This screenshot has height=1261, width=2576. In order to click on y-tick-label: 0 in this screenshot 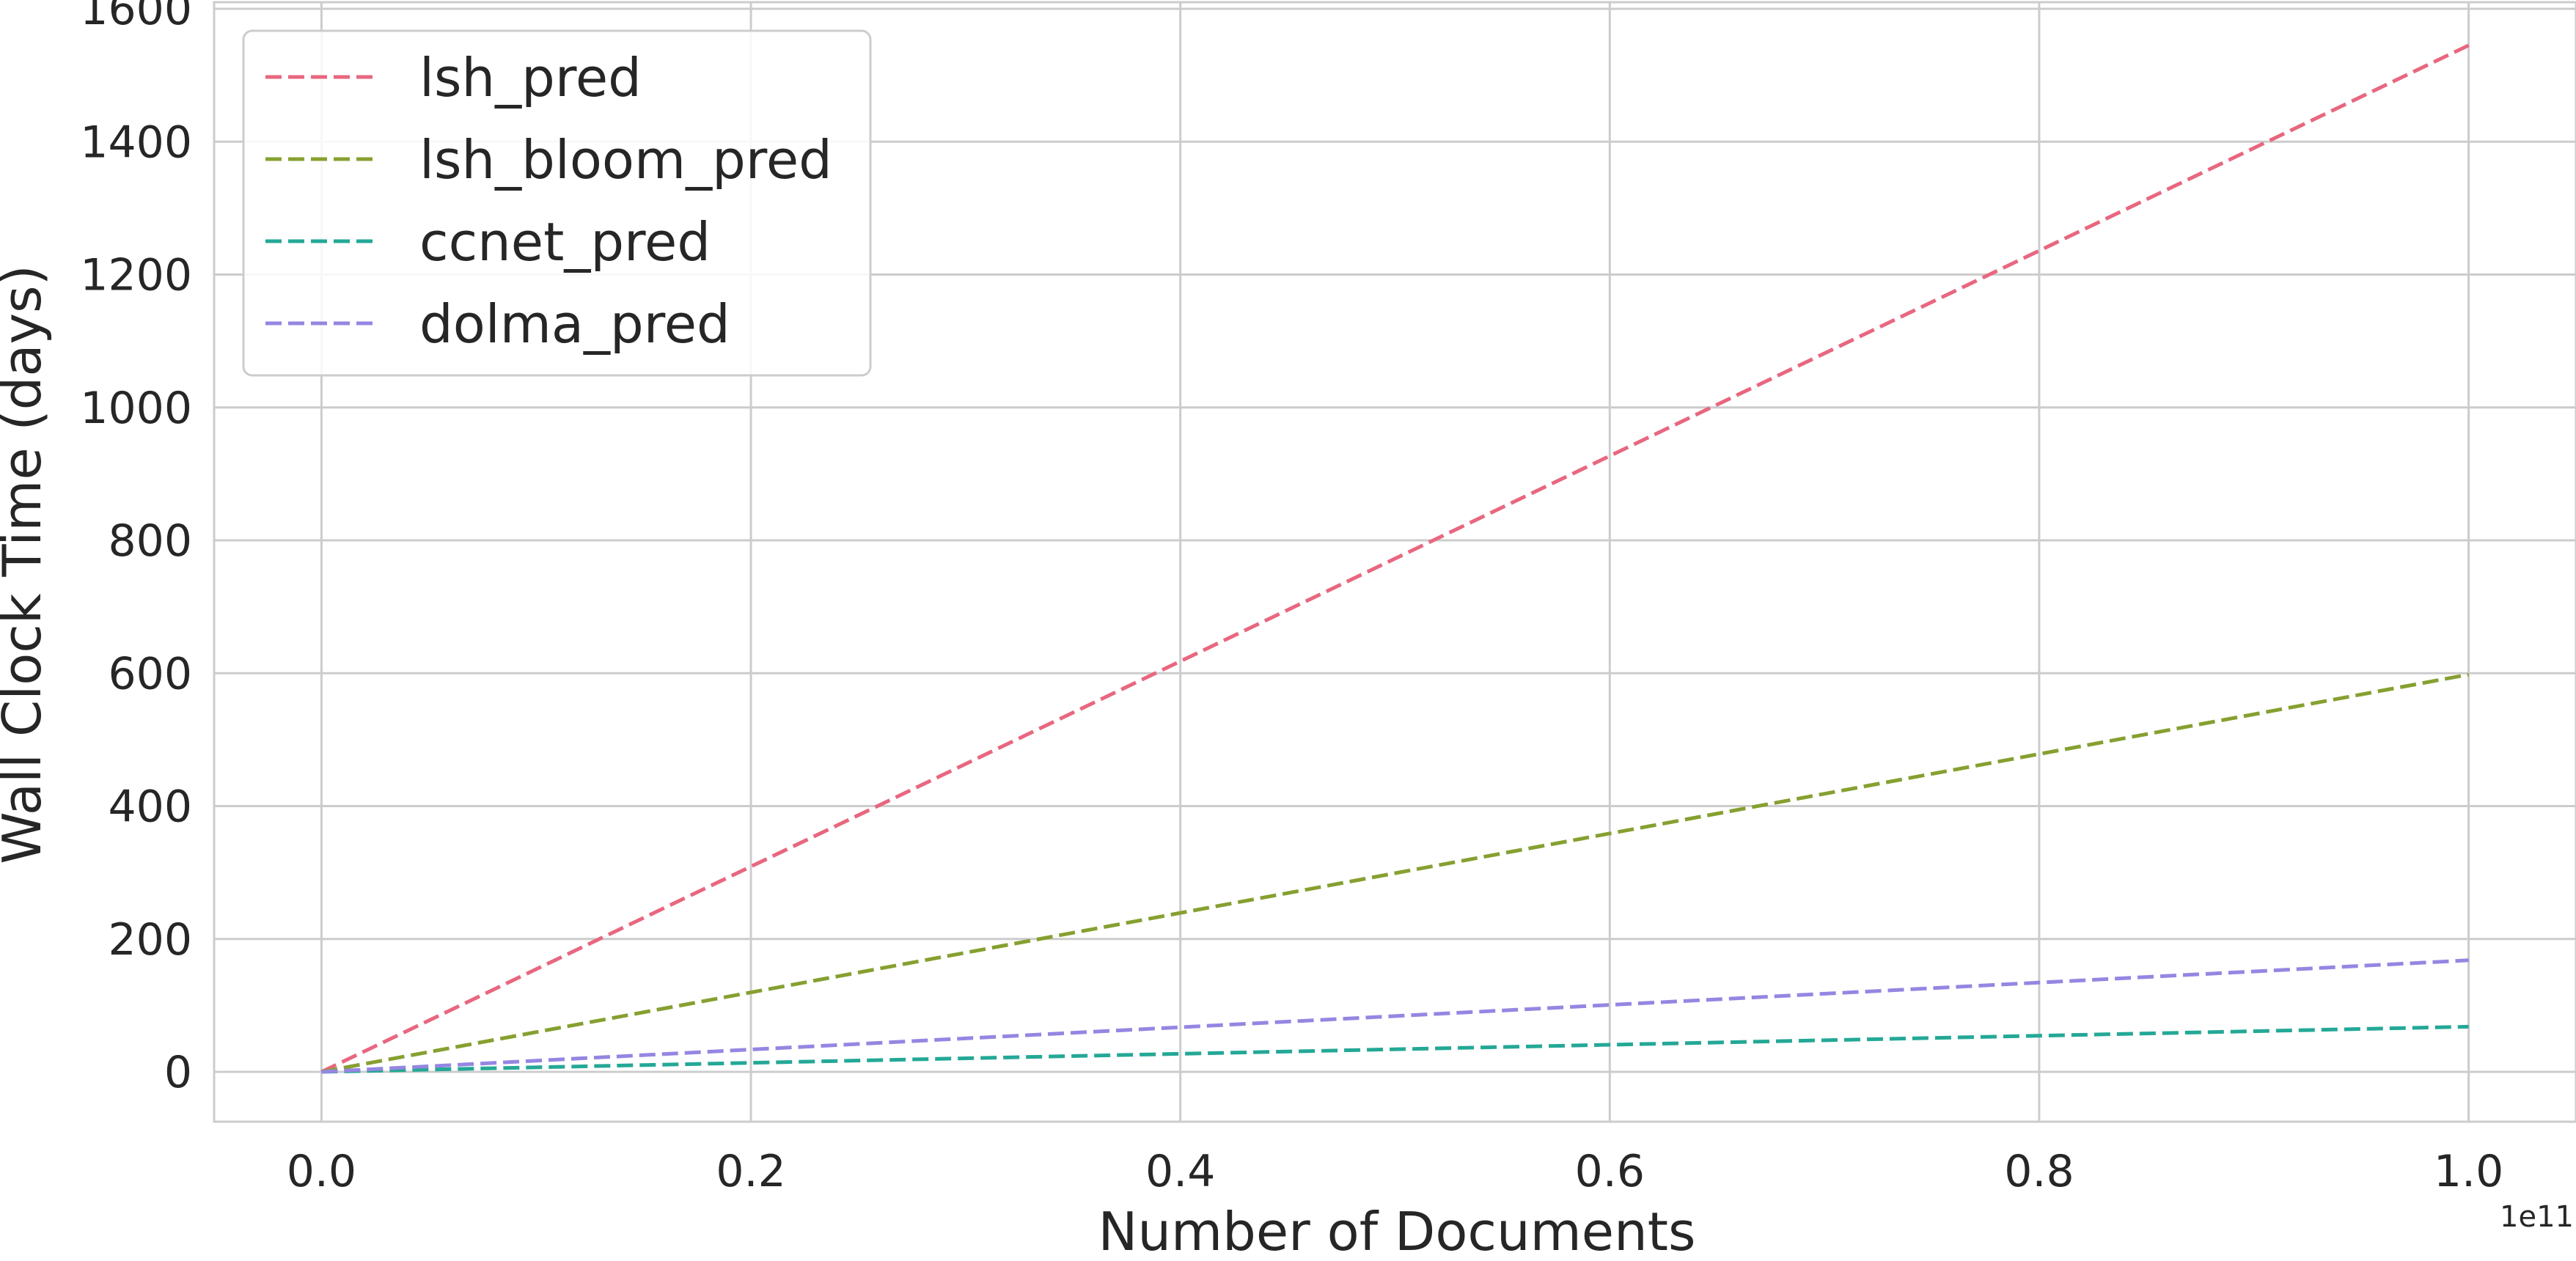, I will do `click(178, 1072)`.